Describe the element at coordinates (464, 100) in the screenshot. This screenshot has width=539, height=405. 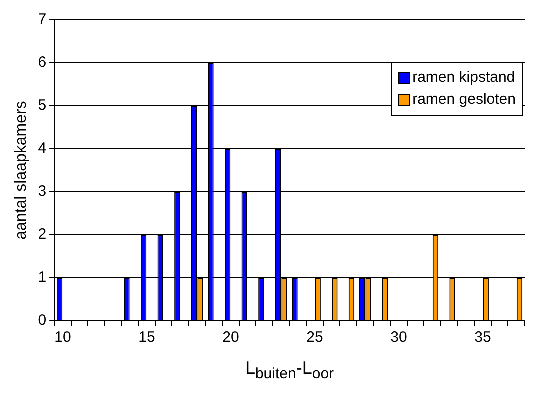
I see `legend-label: ramen gesloten` at that location.